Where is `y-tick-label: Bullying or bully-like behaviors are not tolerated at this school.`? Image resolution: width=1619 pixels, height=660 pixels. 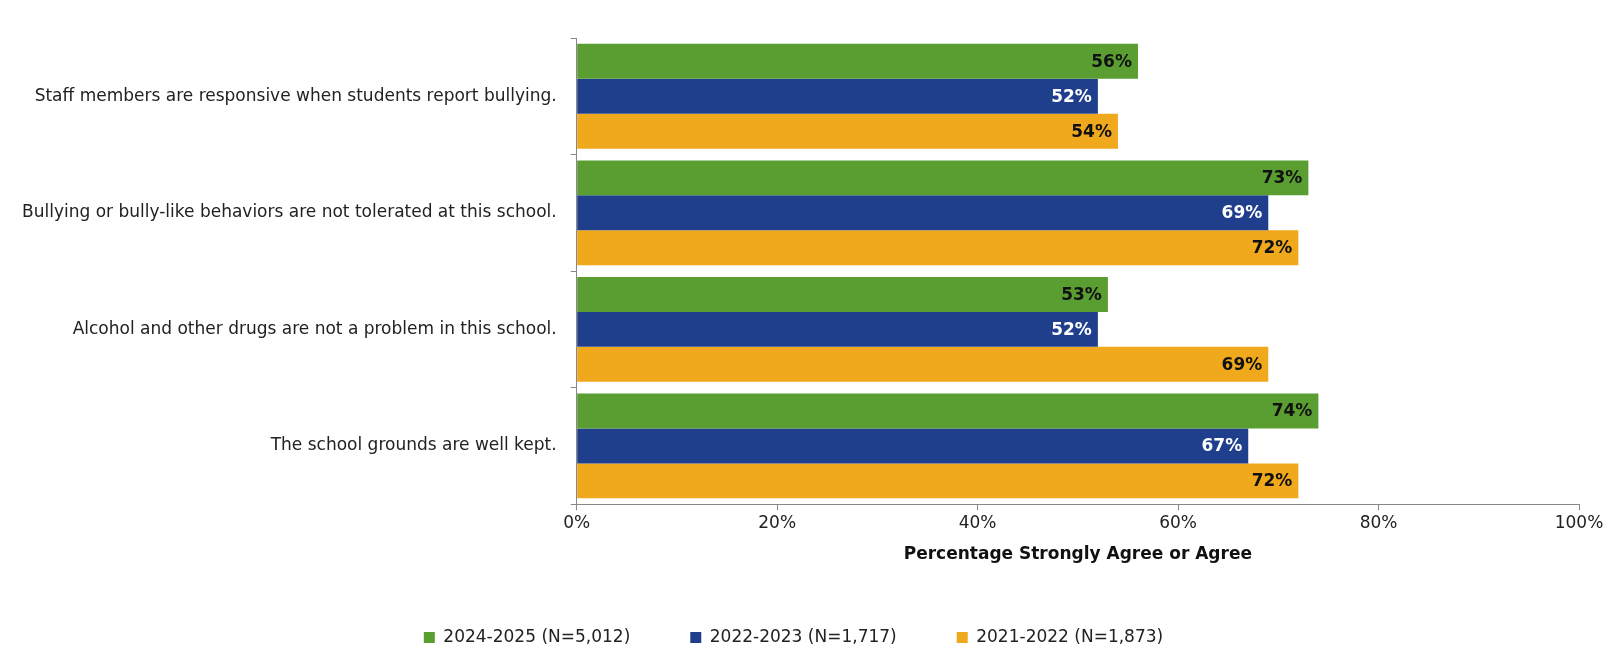 y-tick-label: Bullying or bully-like behaviors are not tolerated at this school. is located at coordinates (289, 211).